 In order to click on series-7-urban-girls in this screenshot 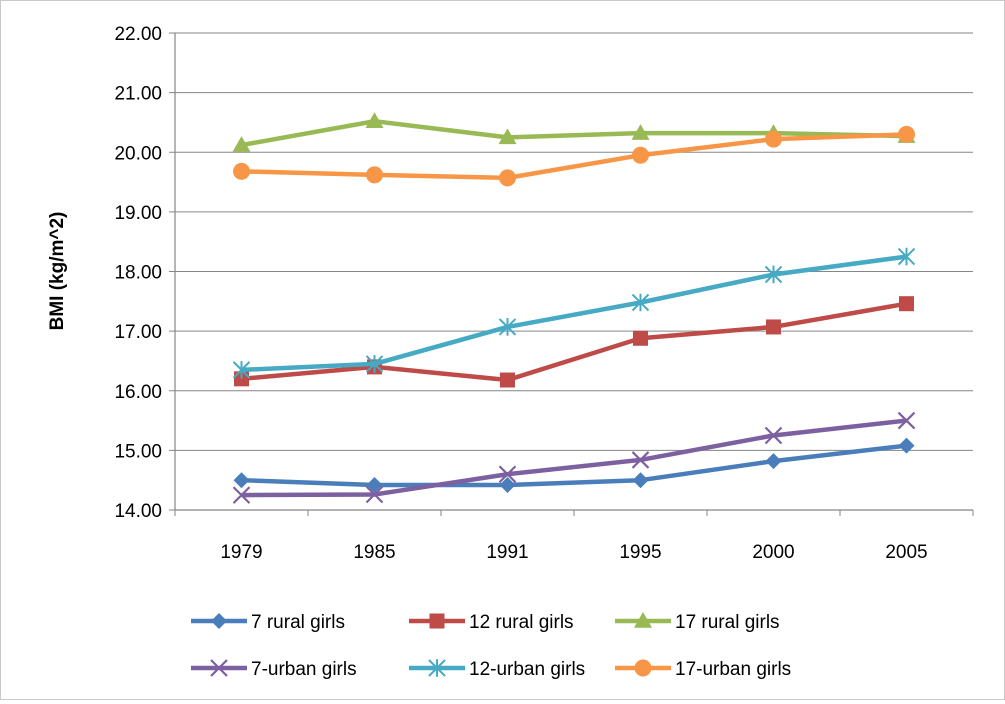, I will do `click(574, 457)`.